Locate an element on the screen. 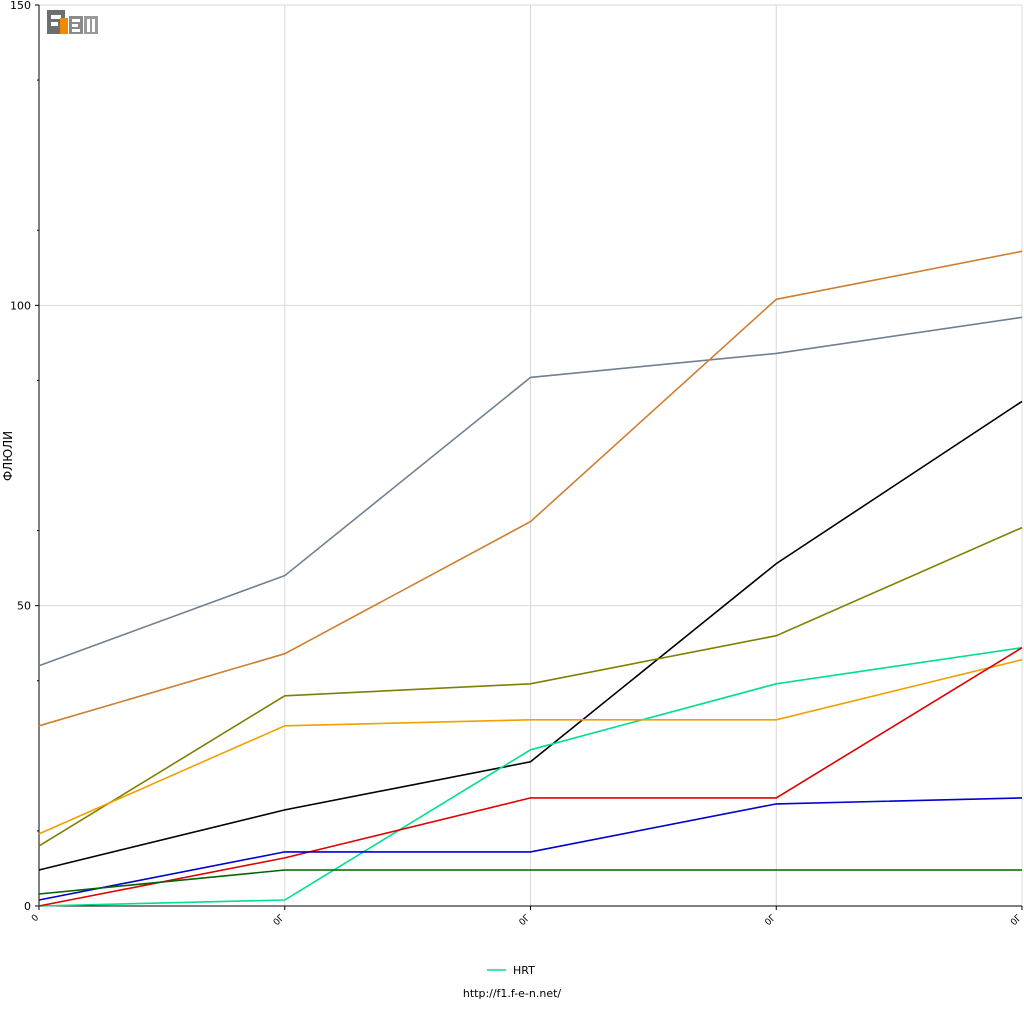 The height and width of the screenshot is (1024, 1024). y-axis-label: ФЛЮЛИ is located at coordinates (8, 456).